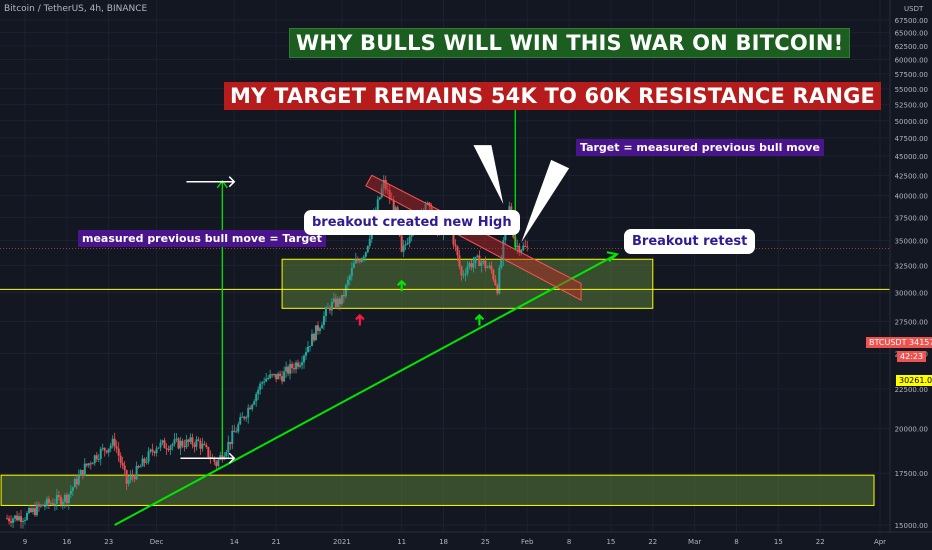  Describe the element at coordinates (232, 182) in the screenshot. I see `white-arrowhead-top-left` at that location.